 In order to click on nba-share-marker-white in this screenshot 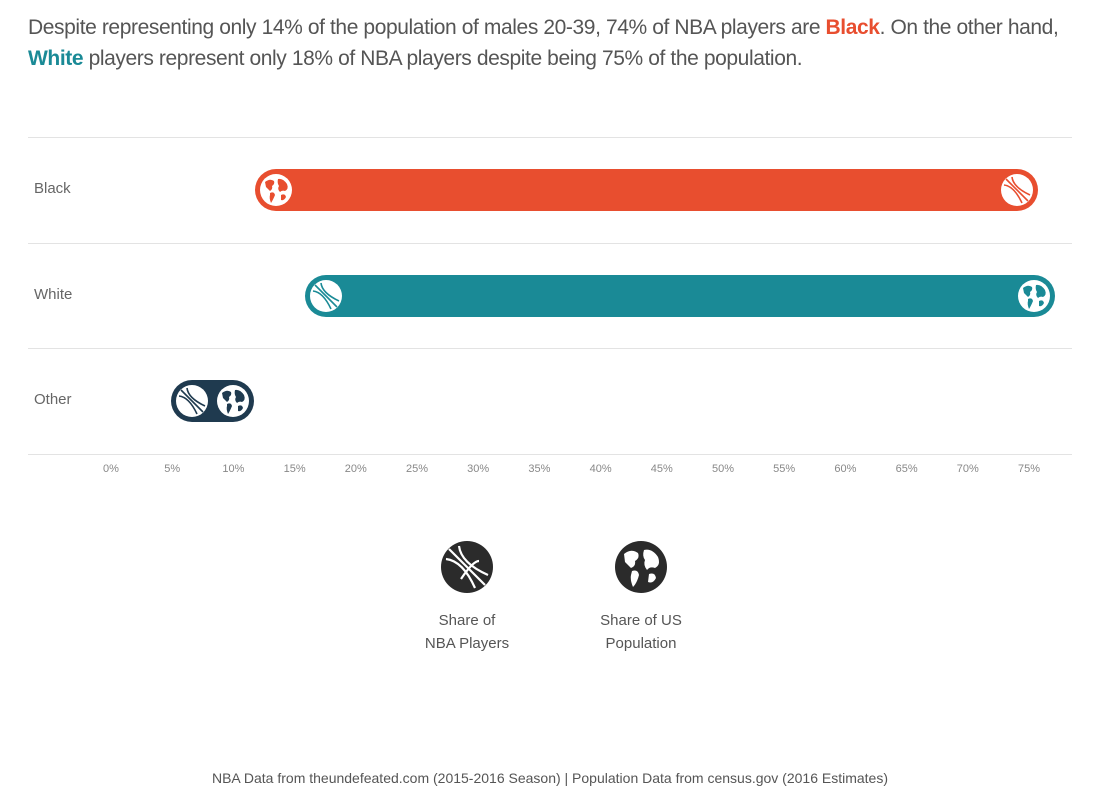, I will do `click(326, 296)`.